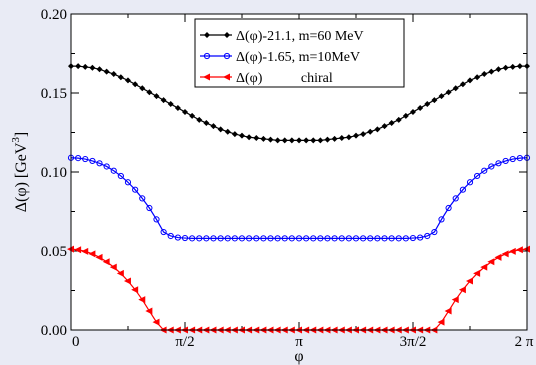  Describe the element at coordinates (298, 57) in the screenshot. I see `legend-label-1: Δ(φ)-1.65, m=10MeV` at that location.